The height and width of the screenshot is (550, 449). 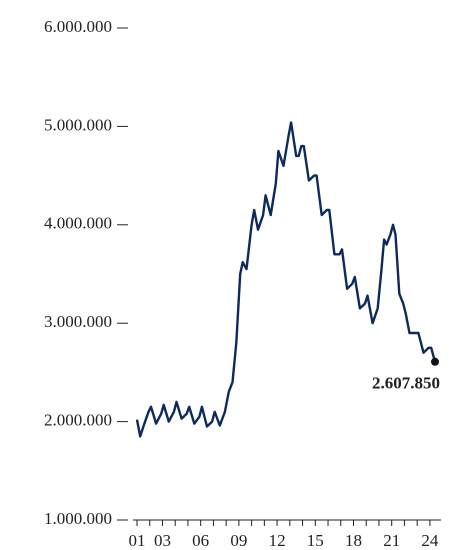 I want to click on x-tick-label: 12, so click(x=277, y=540).